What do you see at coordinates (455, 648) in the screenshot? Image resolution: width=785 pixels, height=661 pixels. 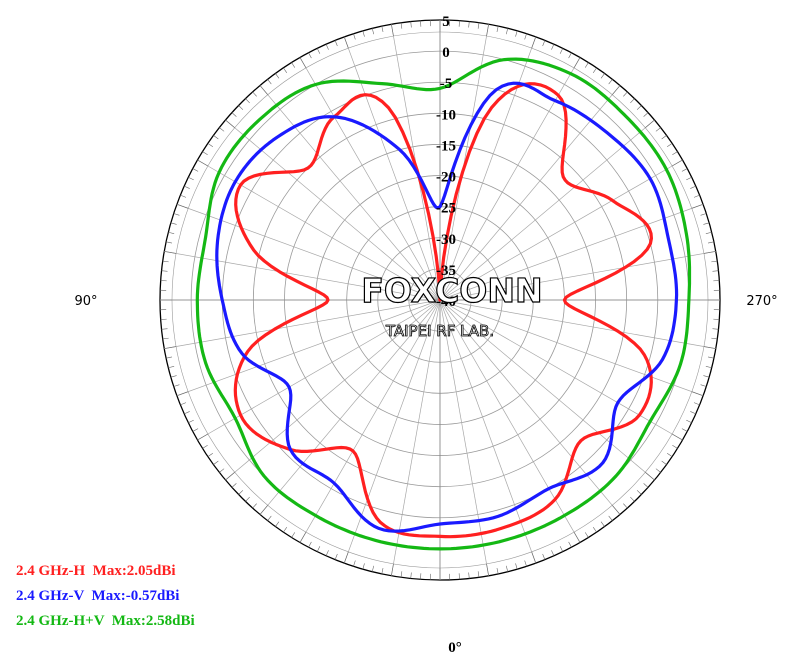 I see `angle-label-bottom: 0°` at bounding box center [455, 648].